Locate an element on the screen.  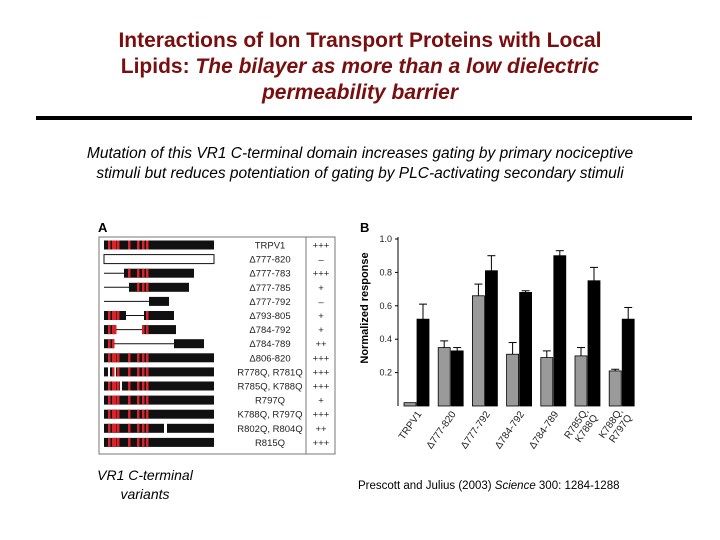
y-tick-label: 0.6 is located at coordinates (385, 306).